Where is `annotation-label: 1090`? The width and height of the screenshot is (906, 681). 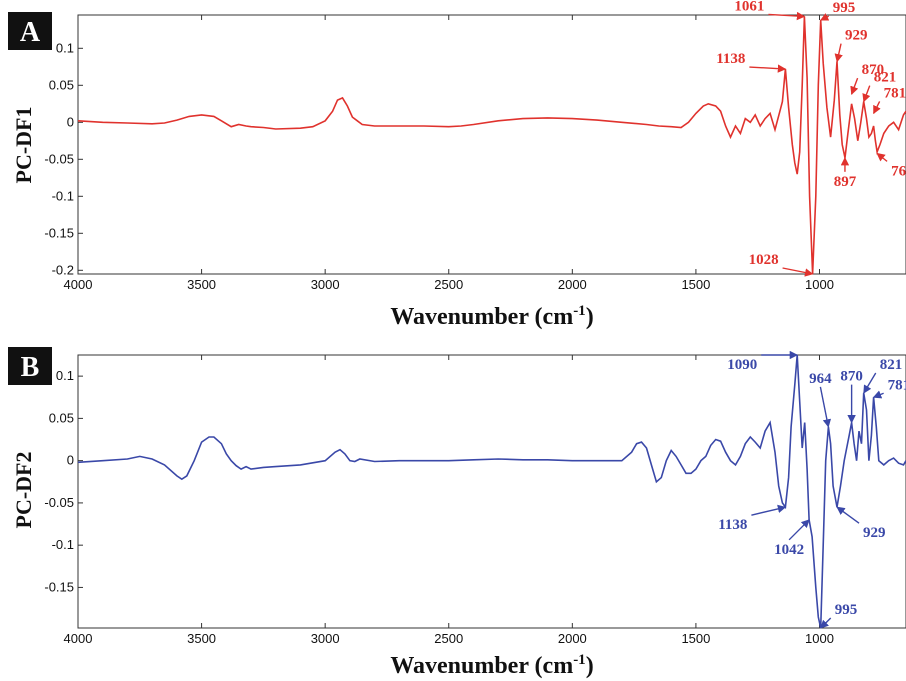
annotation-label: 1090 is located at coordinates (742, 365).